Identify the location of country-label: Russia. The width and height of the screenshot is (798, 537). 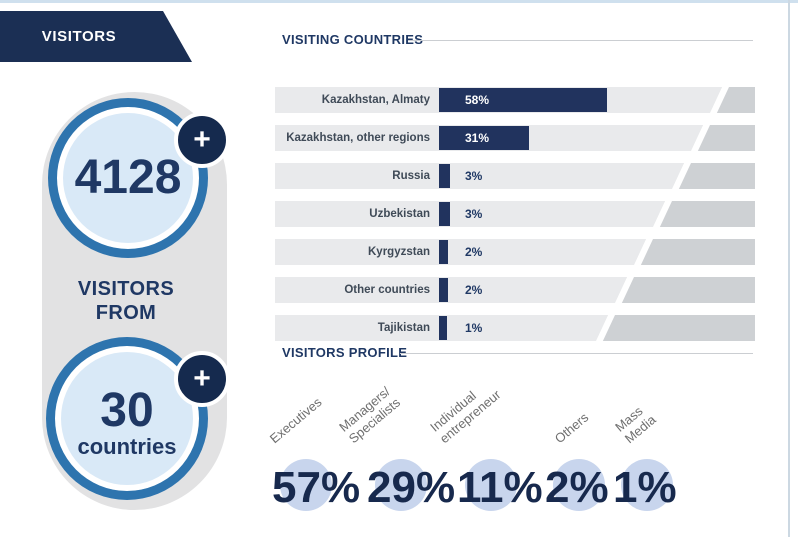
(411, 176).